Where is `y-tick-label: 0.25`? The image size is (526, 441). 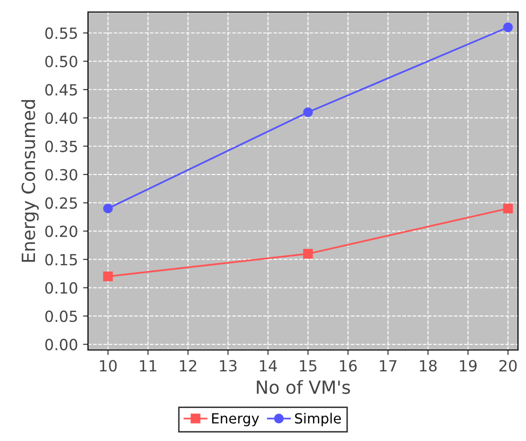
y-tick-label: 0.25 is located at coordinates (61, 203).